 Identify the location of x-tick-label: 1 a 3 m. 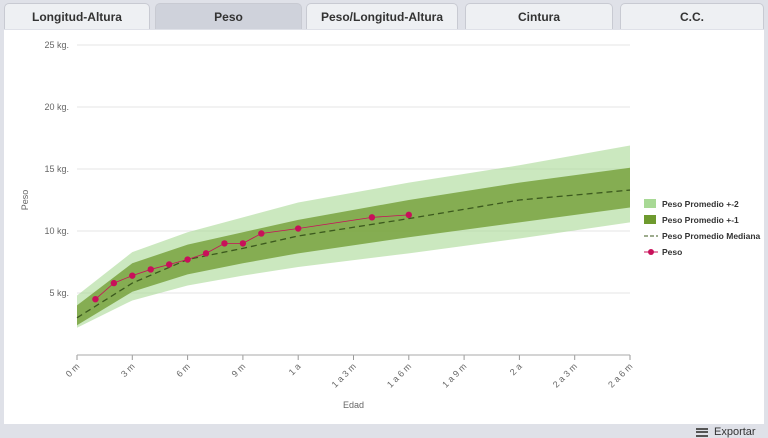
(344, 375).